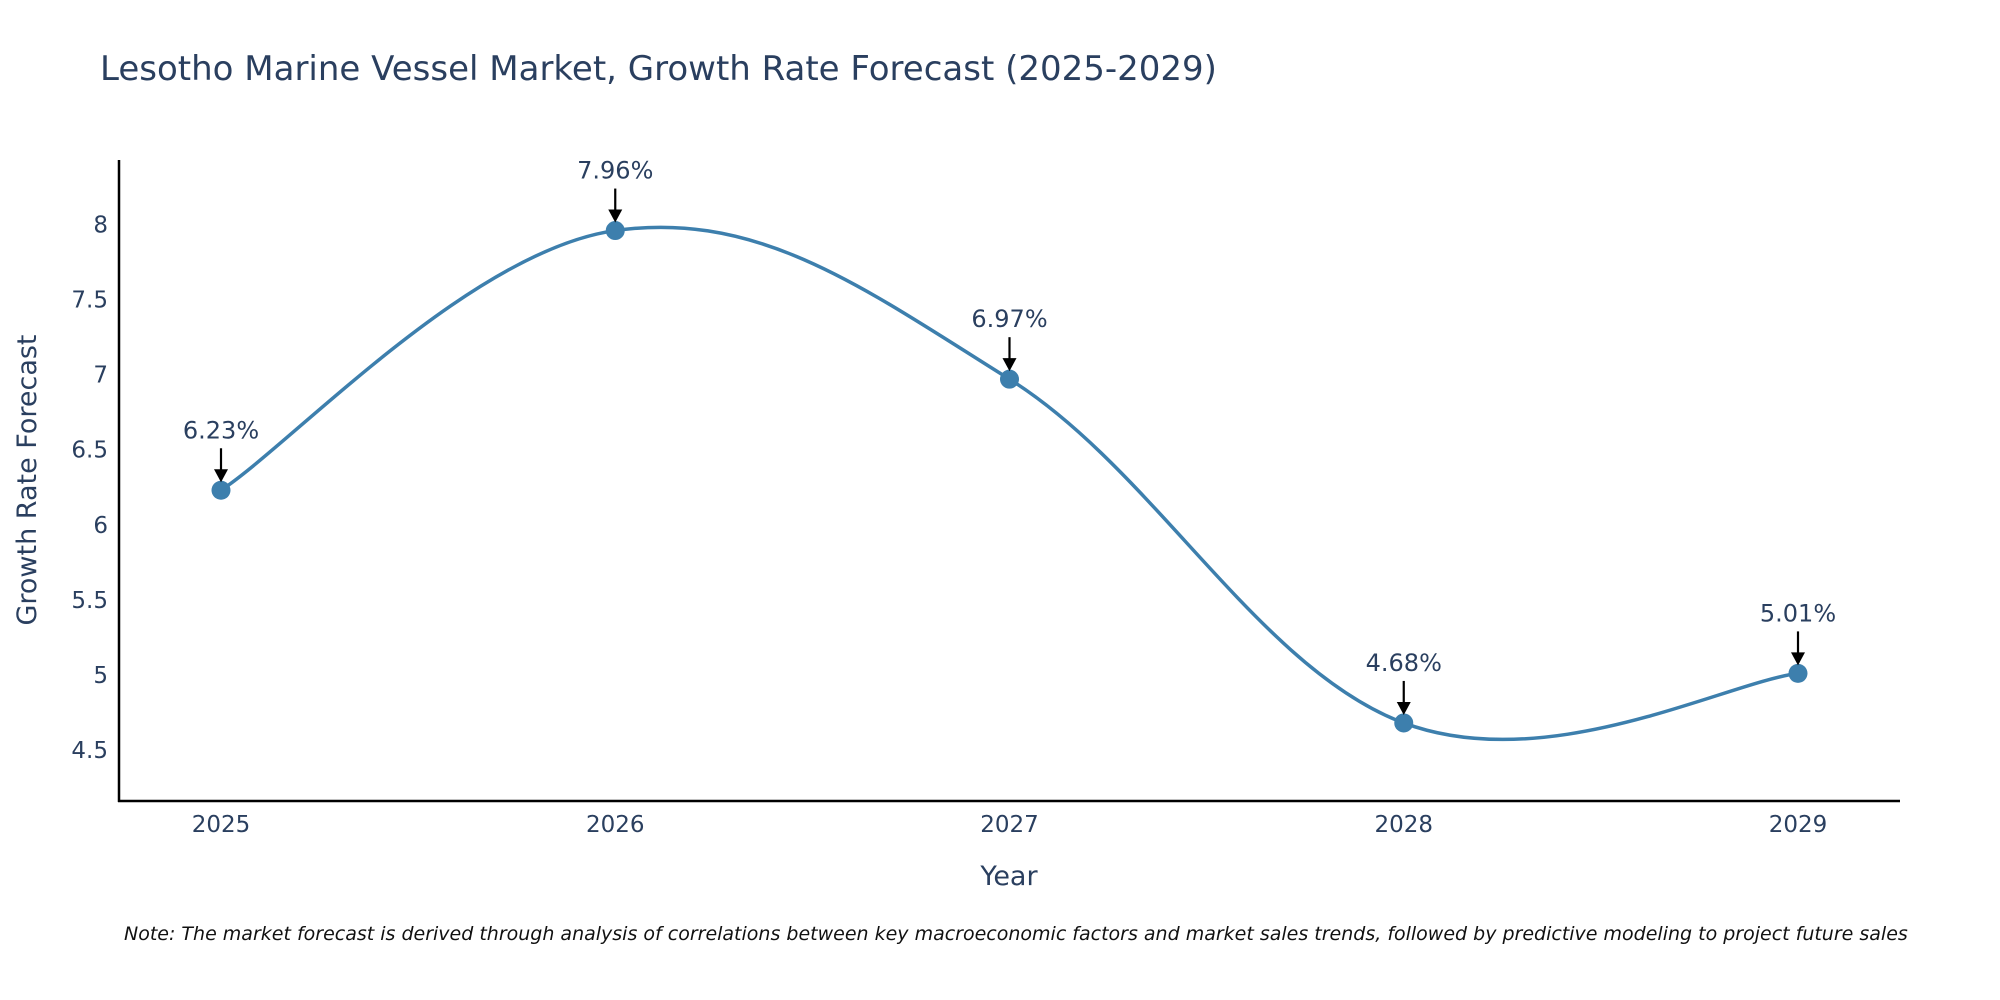 This screenshot has width=2000, height=1000. I want to click on data-label: 4.68%, so click(1404, 663).